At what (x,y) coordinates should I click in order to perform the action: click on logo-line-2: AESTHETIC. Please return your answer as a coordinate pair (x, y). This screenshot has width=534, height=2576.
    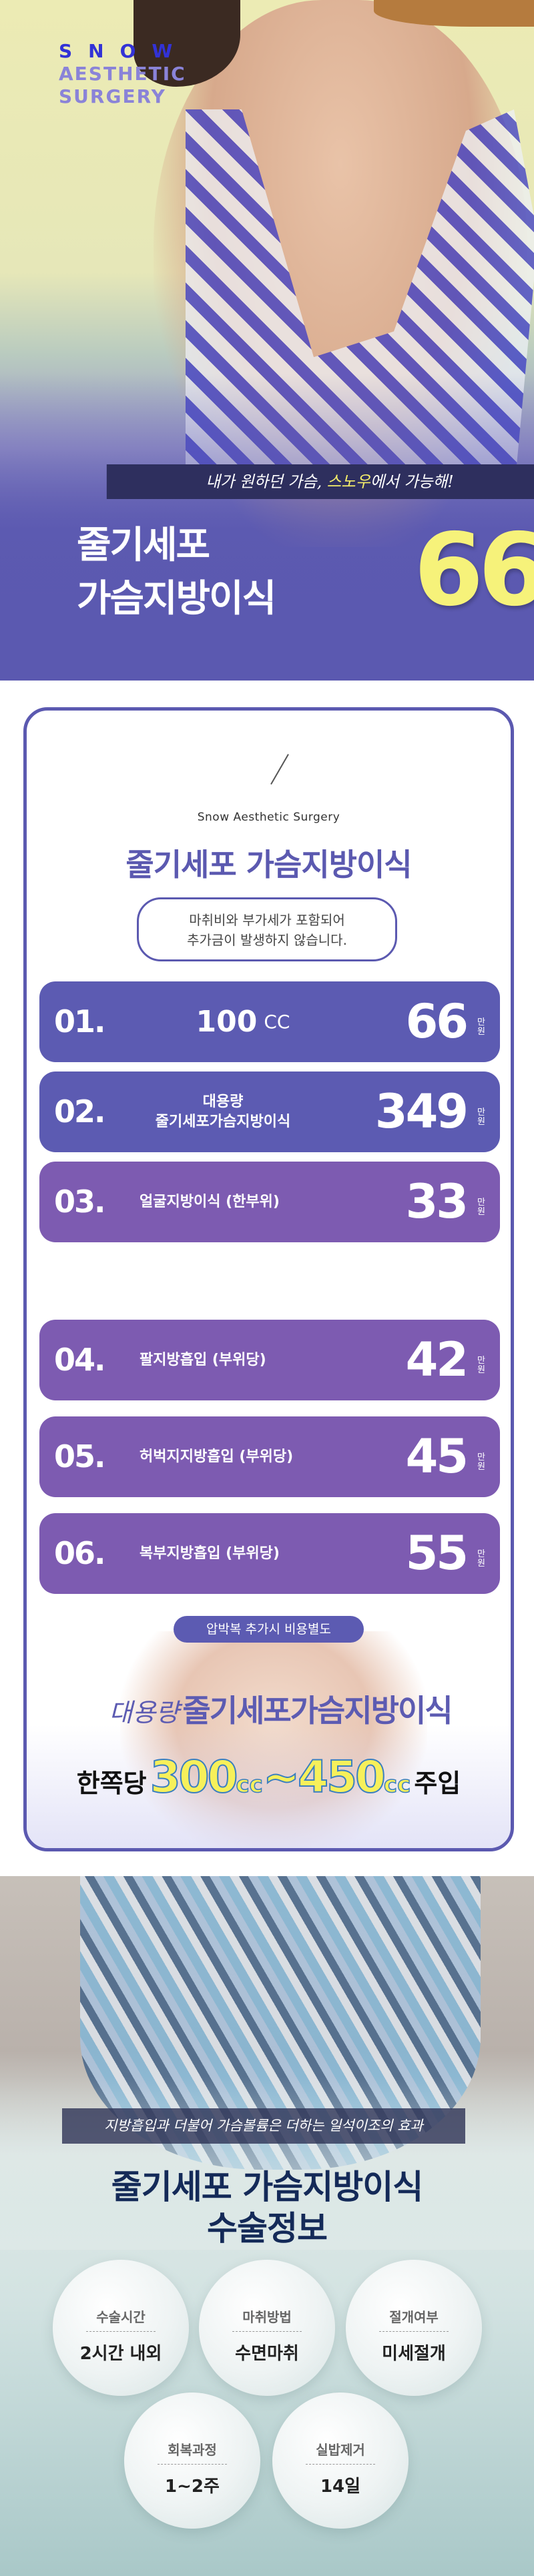
    Looking at the image, I should click on (123, 74).